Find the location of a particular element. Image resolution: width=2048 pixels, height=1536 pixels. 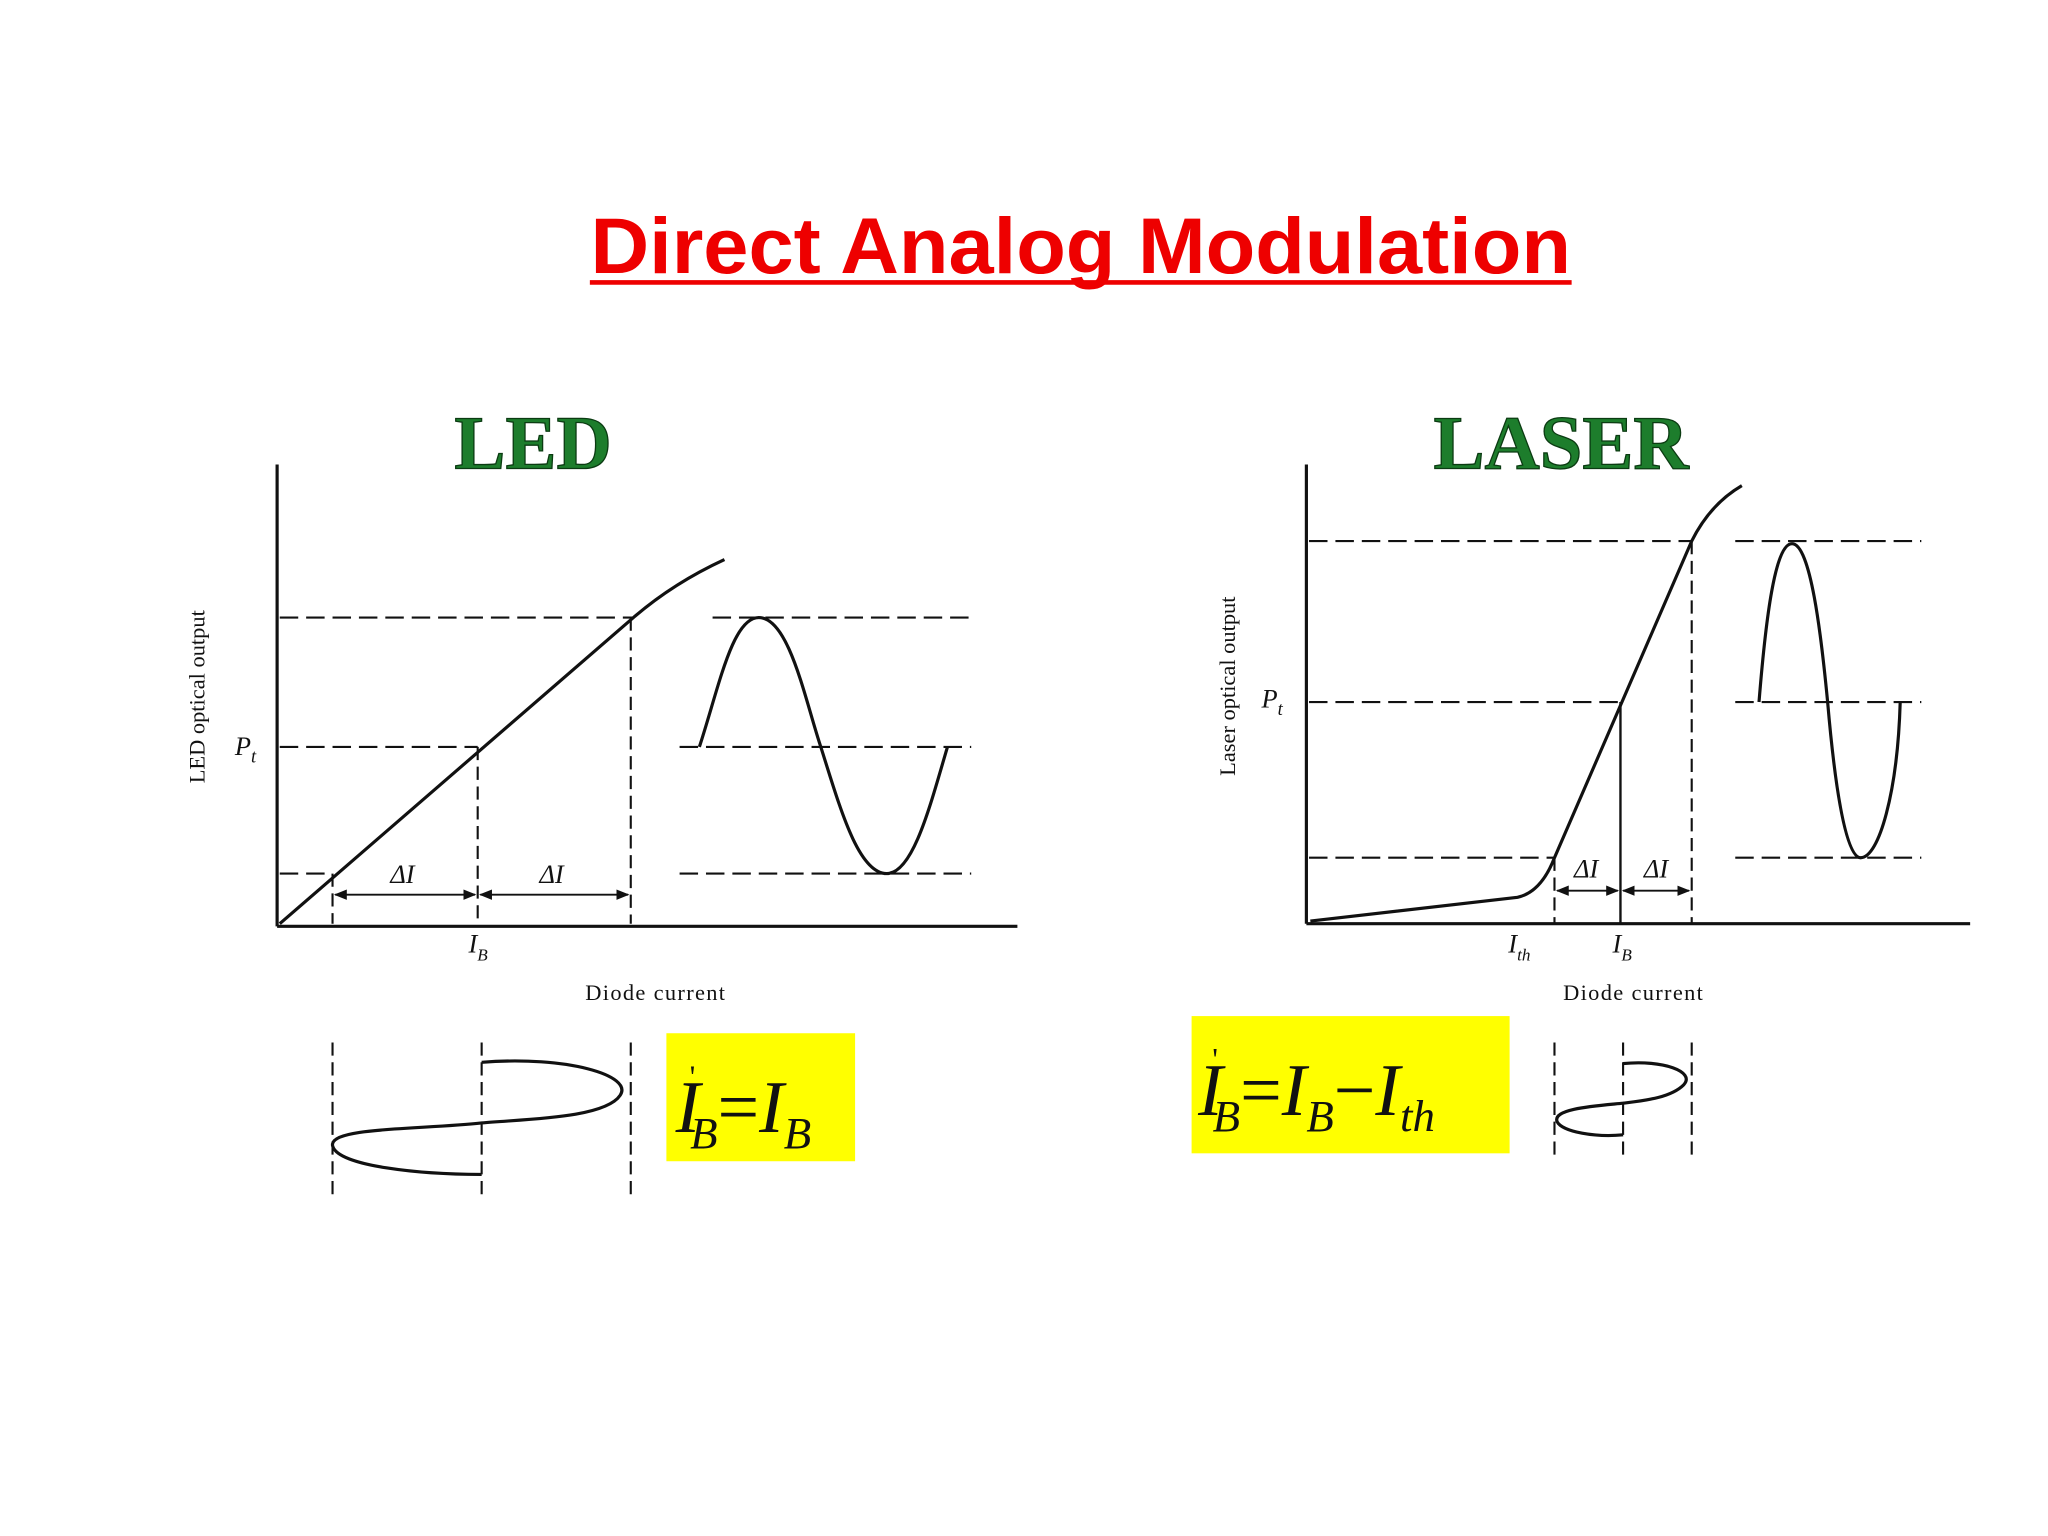

equation: I' B=IB is located at coordinates (743, 1108).